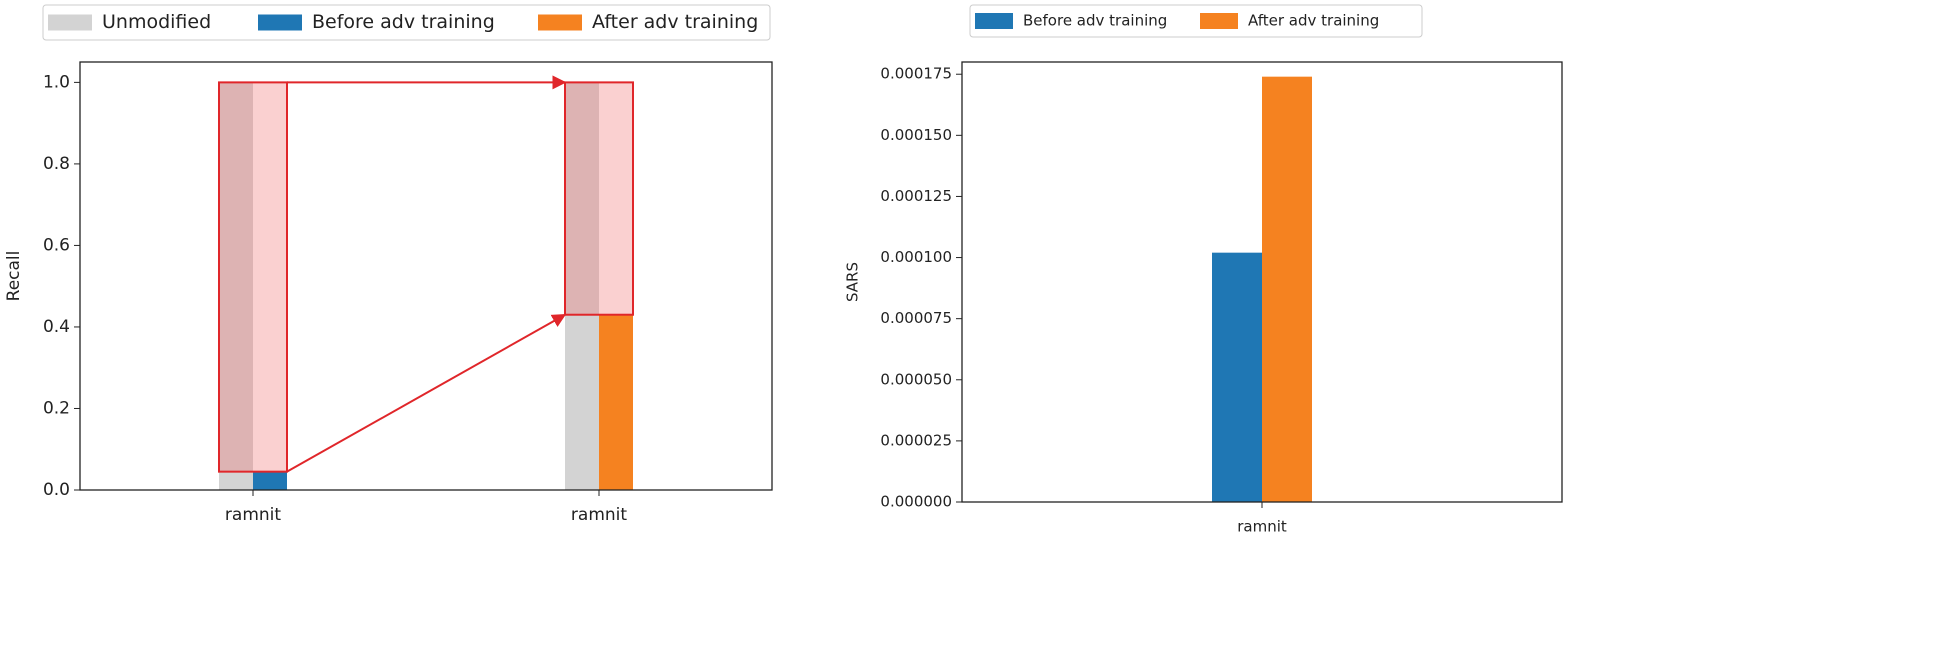 This screenshot has width=1950, height=663. Describe the element at coordinates (14, 276) in the screenshot. I see `y-axis-label: Recall` at that location.